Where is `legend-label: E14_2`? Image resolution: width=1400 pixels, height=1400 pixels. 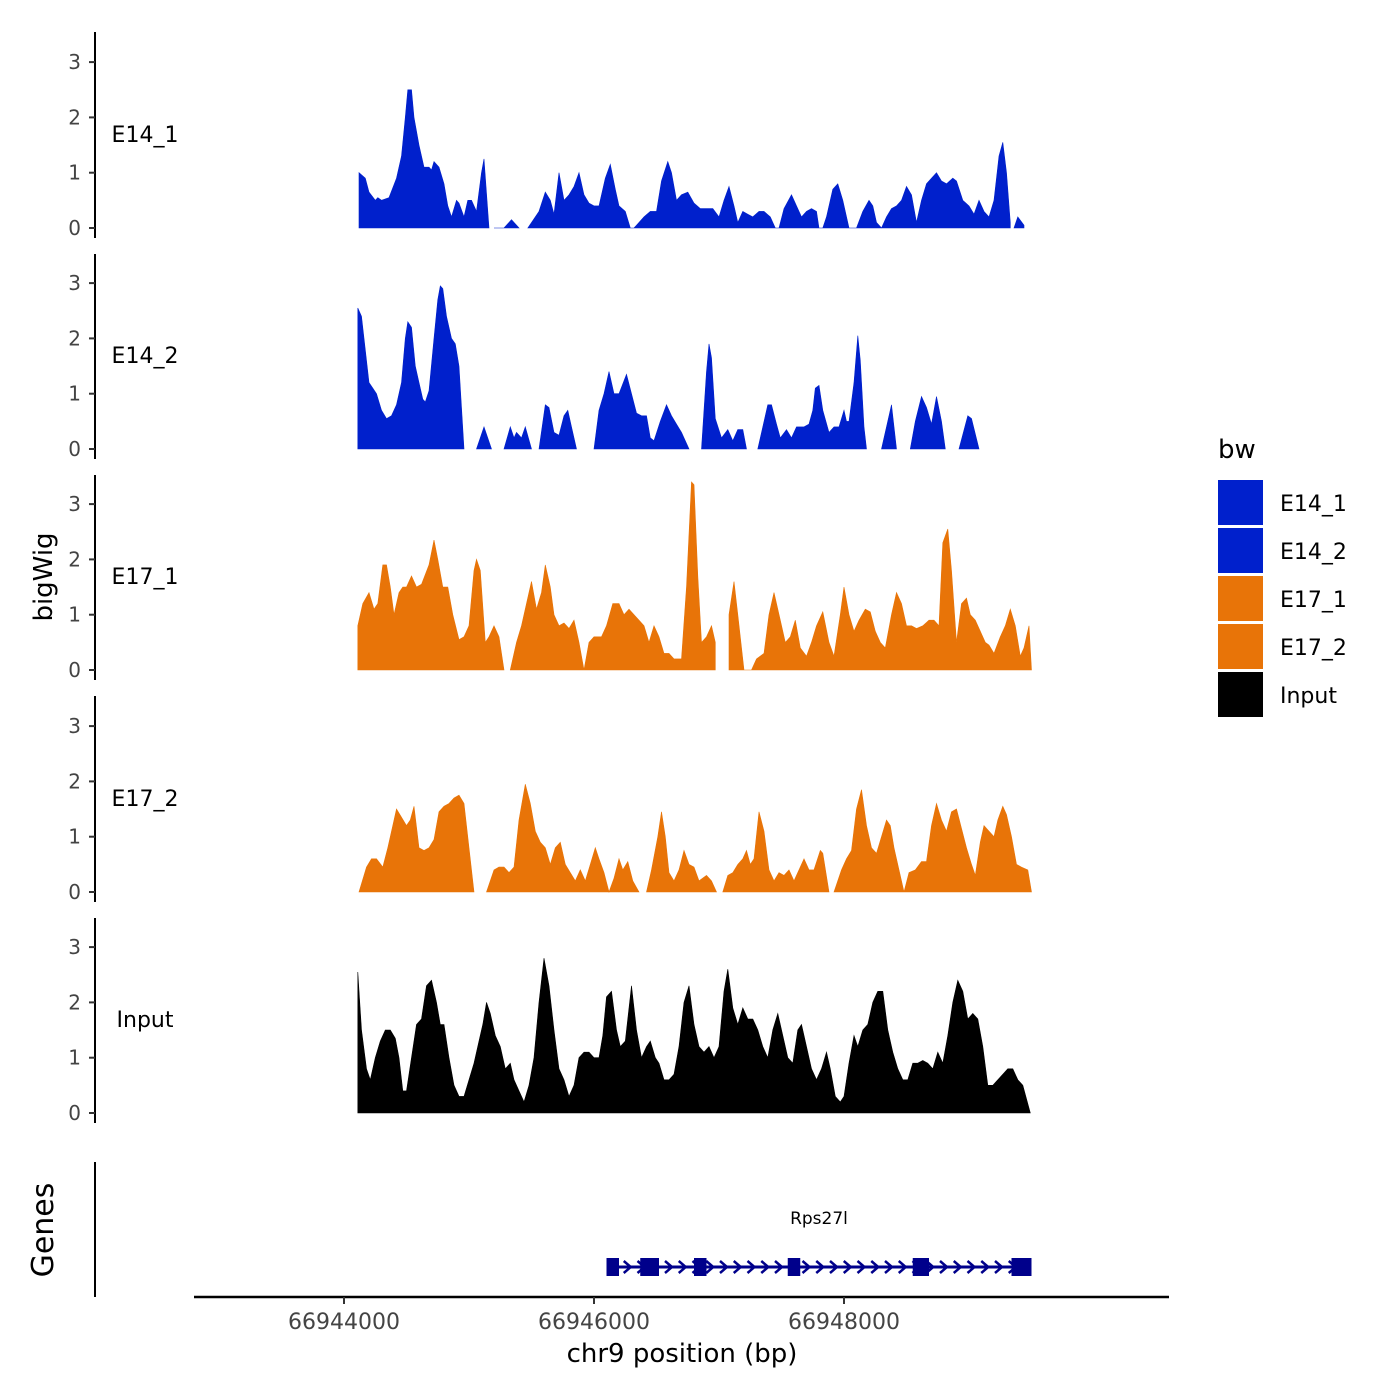
legend-label: E14_2 is located at coordinates (1313, 552).